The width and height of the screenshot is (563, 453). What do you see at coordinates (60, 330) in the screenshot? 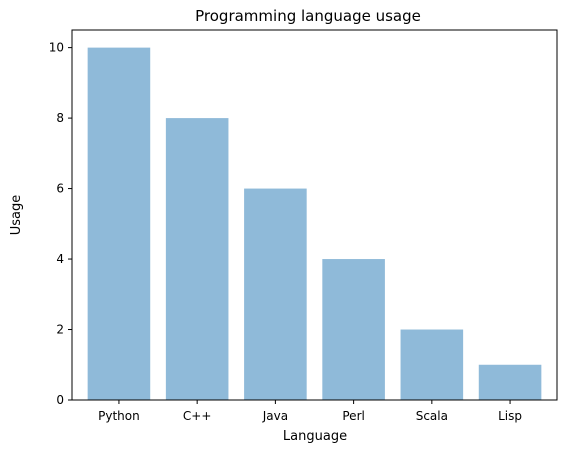
I see `y-tick-label: 2` at bounding box center [60, 330].